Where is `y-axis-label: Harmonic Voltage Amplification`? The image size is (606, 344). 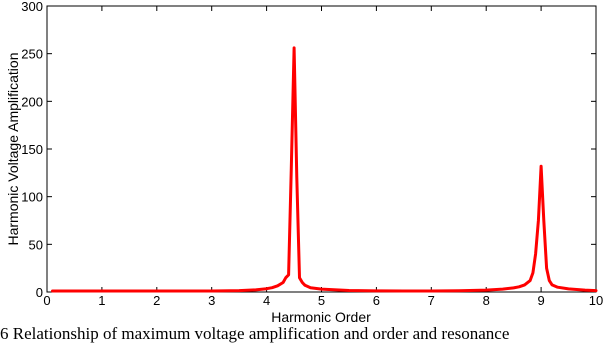 y-axis-label: Harmonic Voltage Amplification is located at coordinates (13, 149).